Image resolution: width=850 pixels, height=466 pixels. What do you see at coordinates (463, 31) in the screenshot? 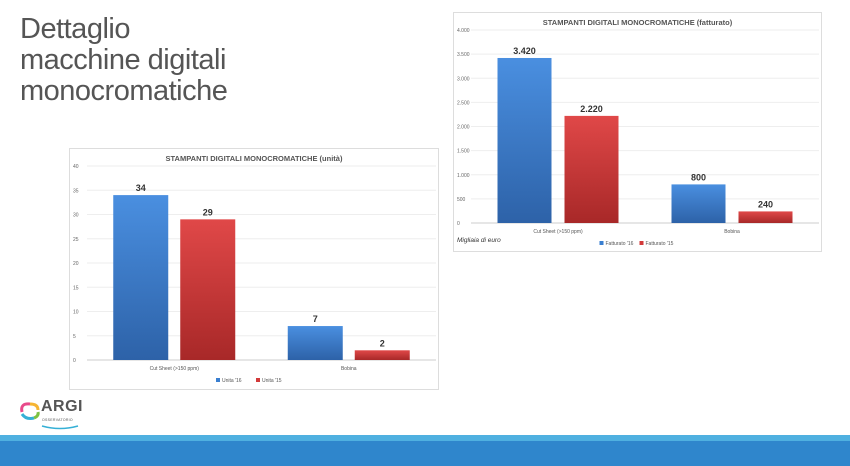
I see `y-tick-label: 4.000` at bounding box center [463, 31].